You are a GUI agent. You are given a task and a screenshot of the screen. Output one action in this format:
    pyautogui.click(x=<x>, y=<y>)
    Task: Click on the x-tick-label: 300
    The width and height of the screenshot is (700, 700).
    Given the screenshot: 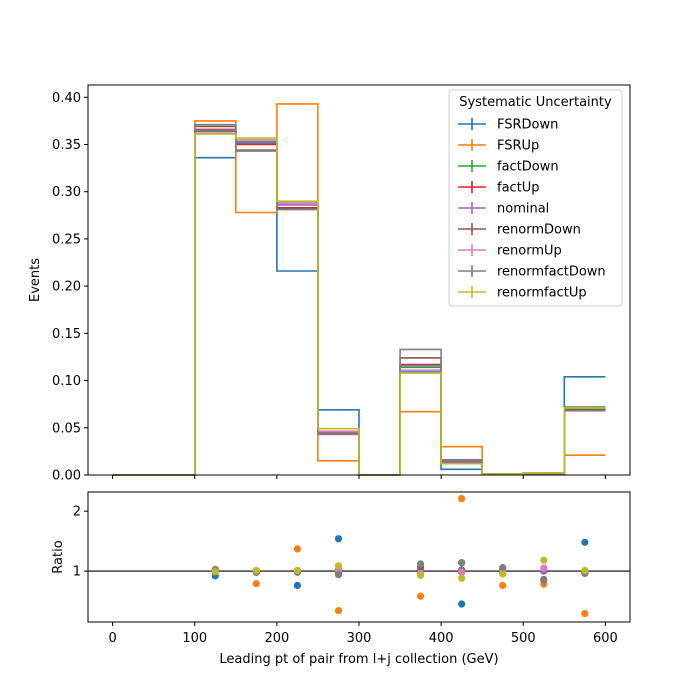 What is the action you would take?
    pyautogui.click(x=359, y=638)
    